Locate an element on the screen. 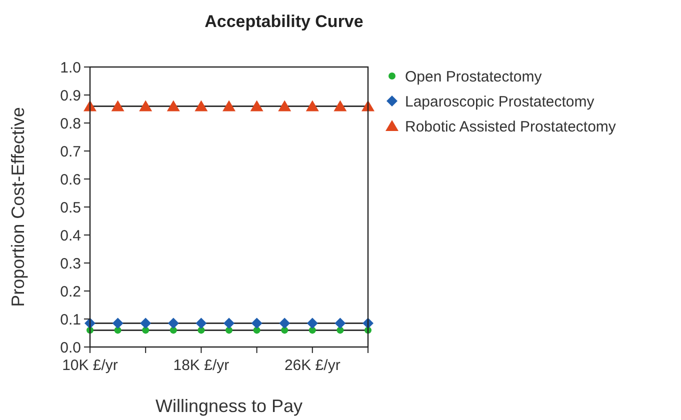  y-tick-label: 1.0 is located at coordinates (70, 67).